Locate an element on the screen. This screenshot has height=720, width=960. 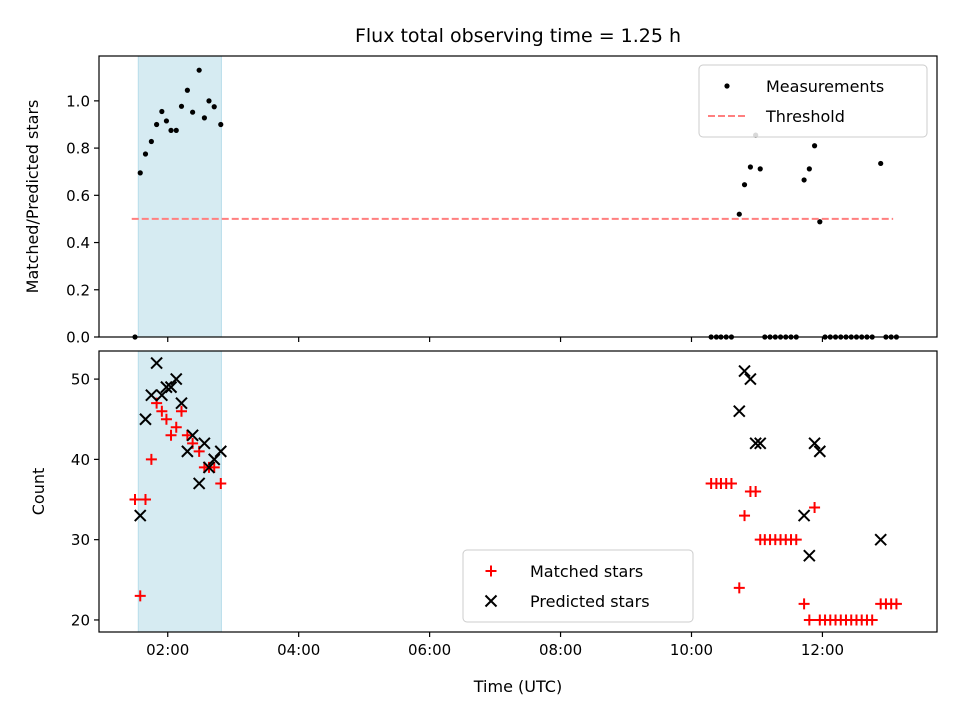
y-tick-label: 0.8 is located at coordinates (78, 149).